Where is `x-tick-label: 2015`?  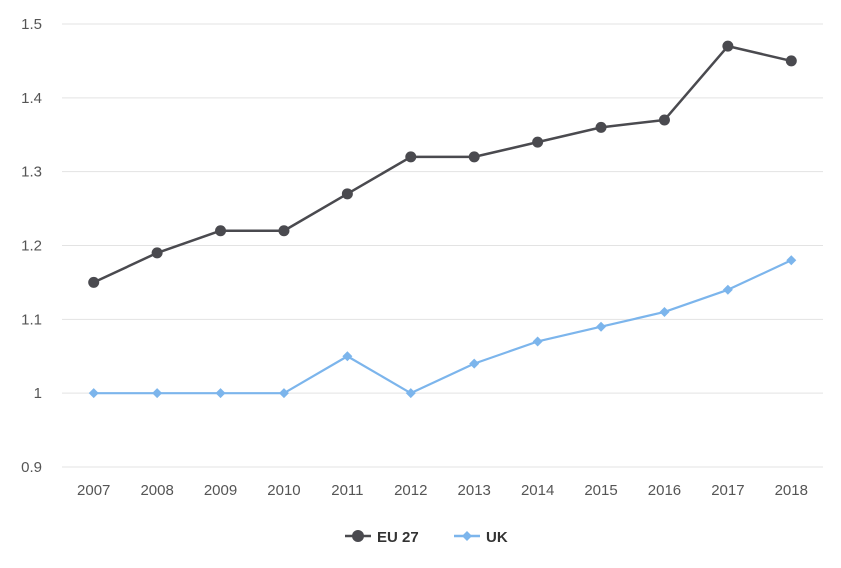
x-tick-label: 2015 is located at coordinates (600, 490).